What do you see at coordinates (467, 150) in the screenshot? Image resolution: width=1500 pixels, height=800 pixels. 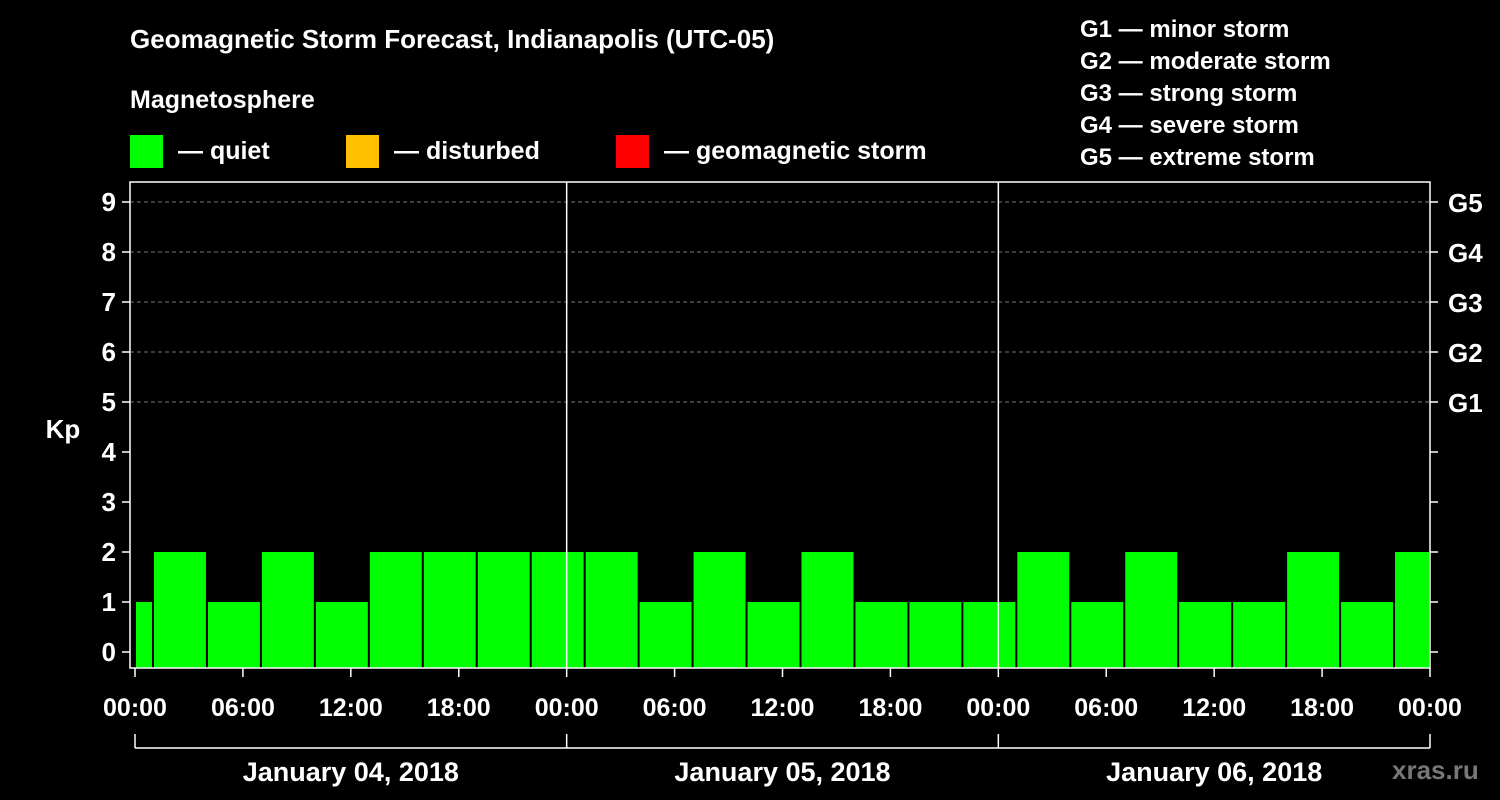 I see `legend-label-disturbed: — disturbed` at bounding box center [467, 150].